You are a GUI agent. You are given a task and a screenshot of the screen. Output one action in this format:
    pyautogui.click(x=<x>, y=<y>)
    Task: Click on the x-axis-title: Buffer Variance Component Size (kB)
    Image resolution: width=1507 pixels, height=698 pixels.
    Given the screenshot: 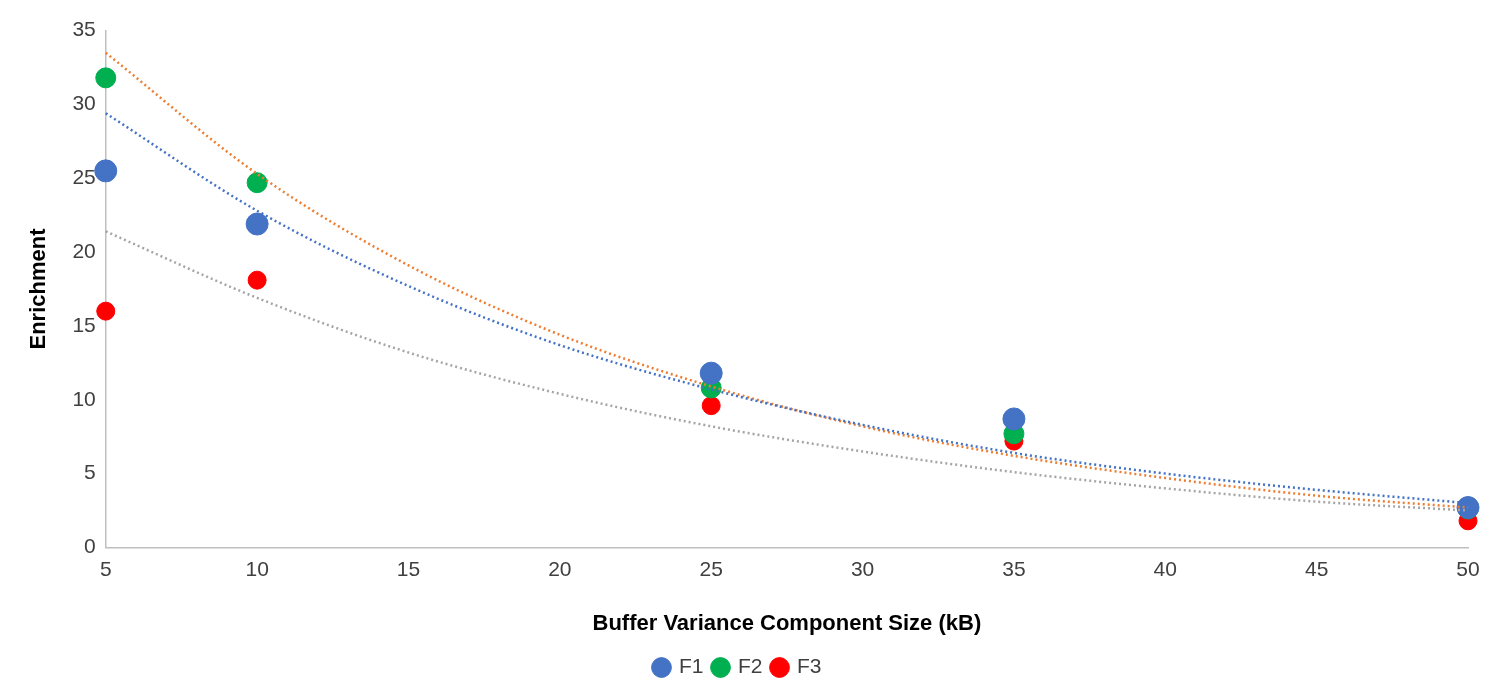 What is the action you would take?
    pyautogui.click(x=787, y=622)
    